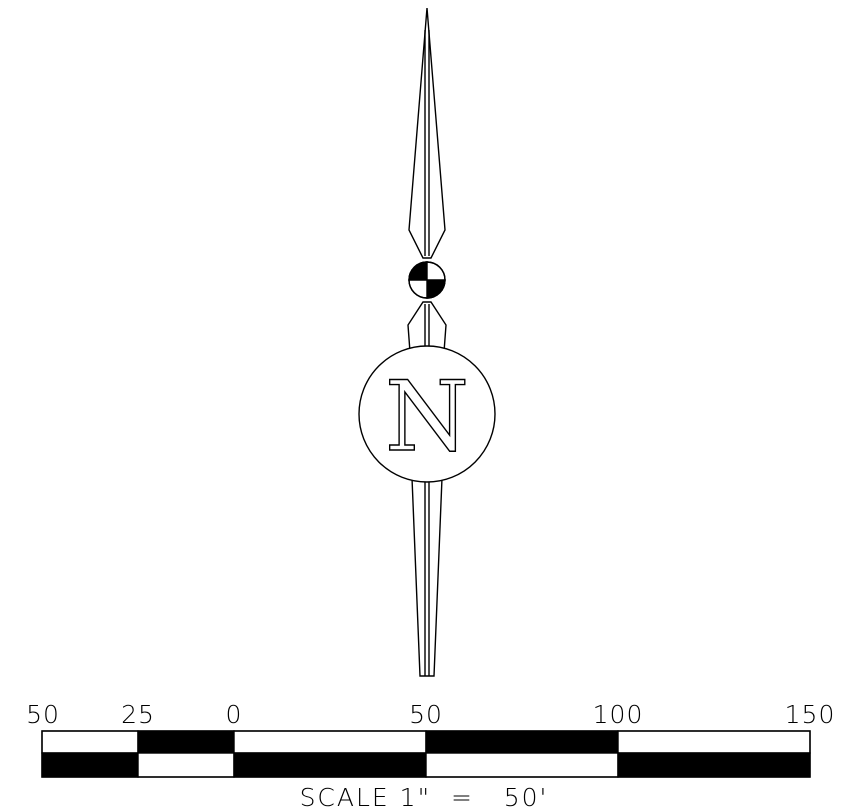  Describe the element at coordinates (138, 714) in the screenshot. I see `scale-tick-label: 25` at that location.